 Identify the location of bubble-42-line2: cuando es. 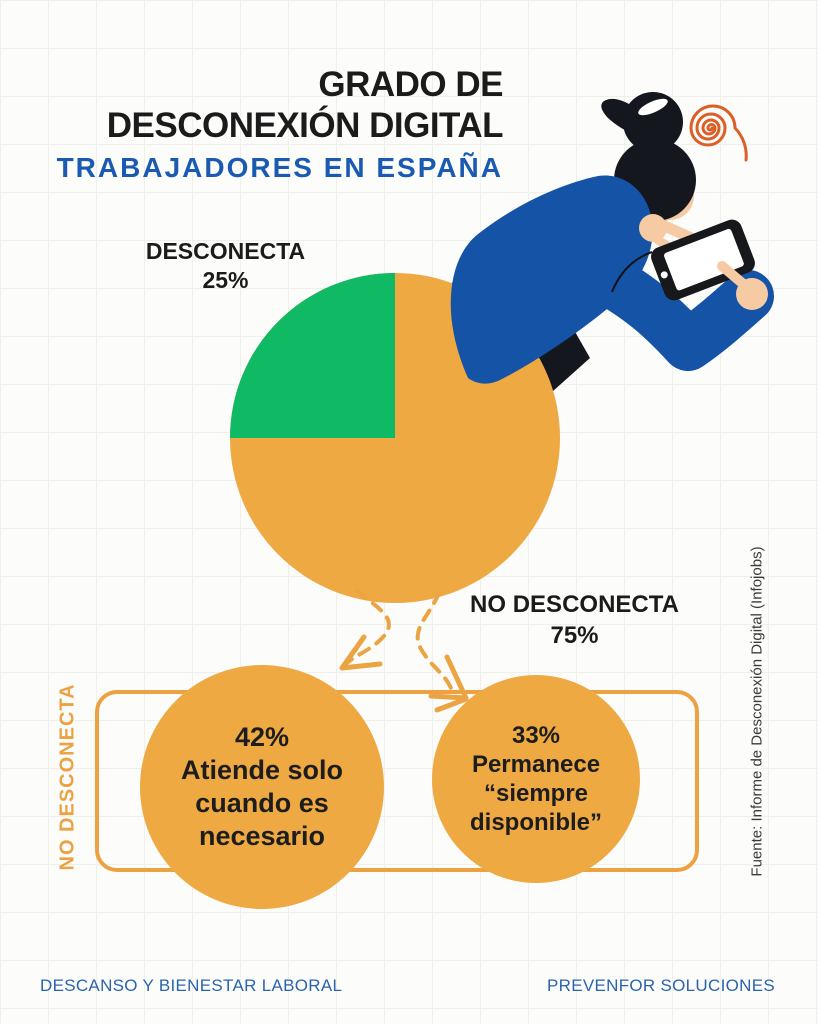
(262, 803).